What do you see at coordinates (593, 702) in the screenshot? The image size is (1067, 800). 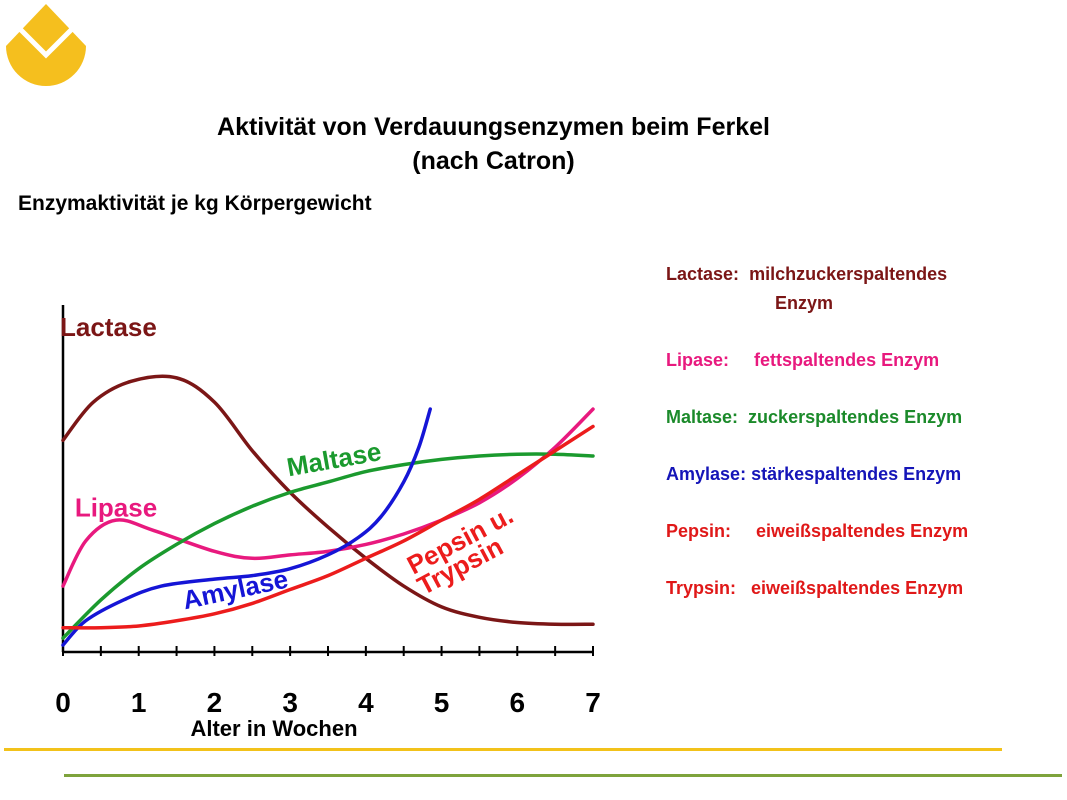 I see `x-tick-label: 7` at bounding box center [593, 702].